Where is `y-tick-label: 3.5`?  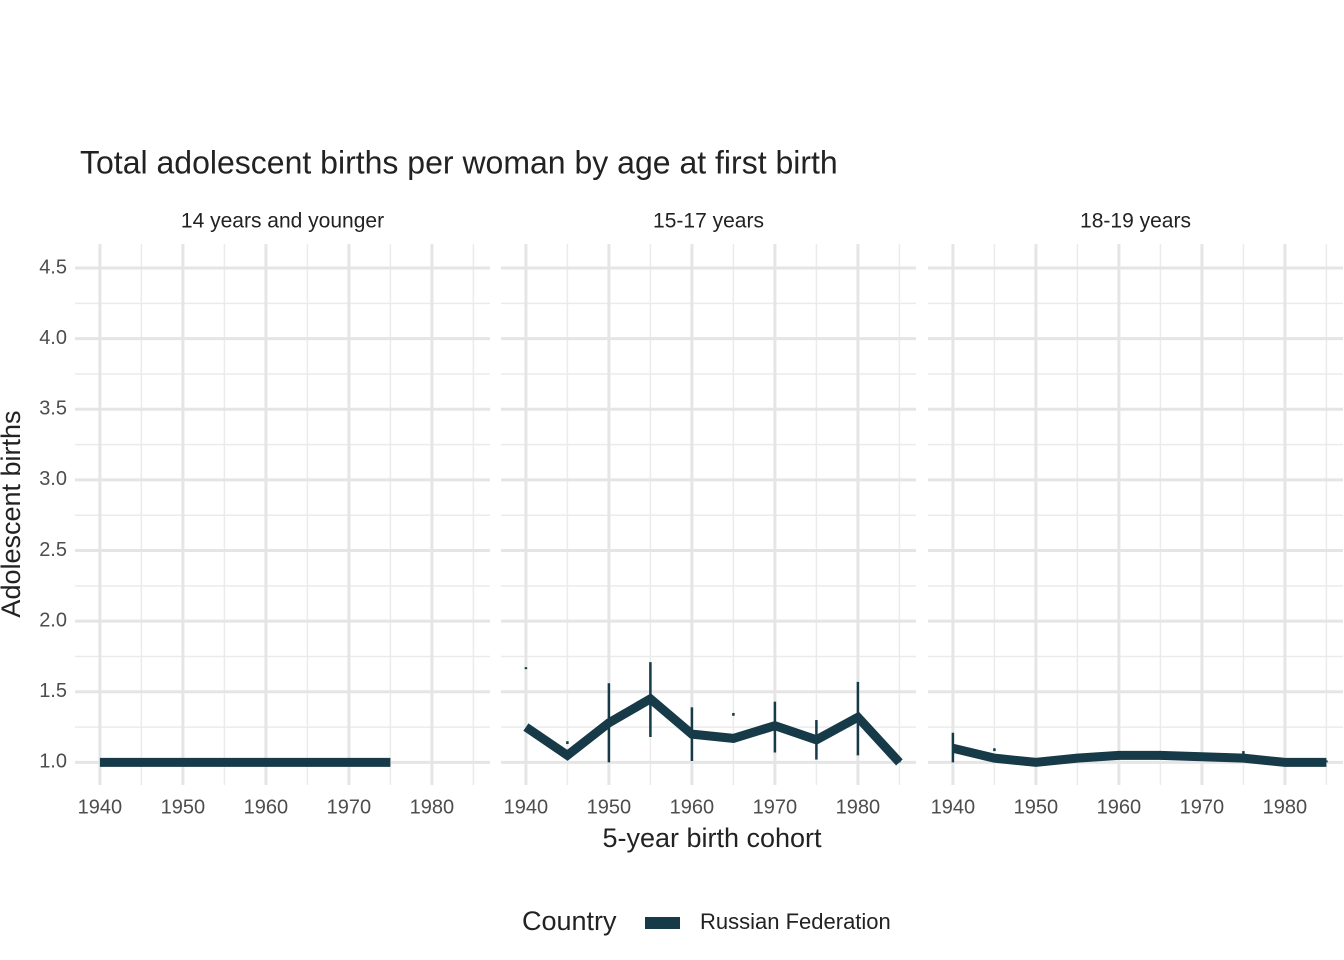
y-tick-label: 3.5 is located at coordinates (53, 409).